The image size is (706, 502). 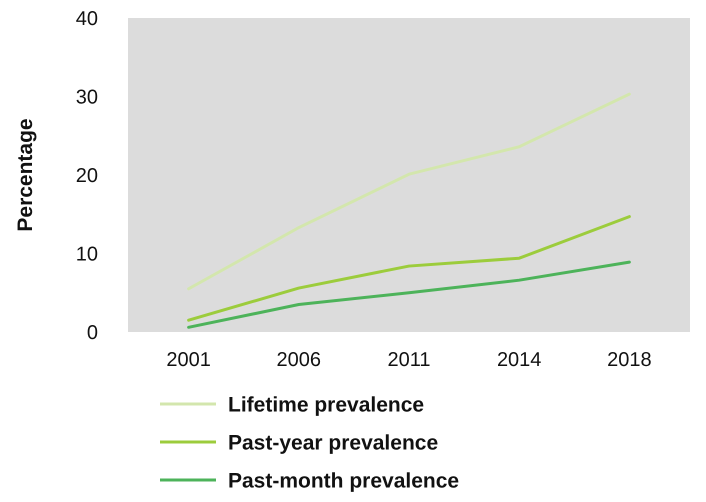 I want to click on legend-label: Past-month prevalence, so click(x=344, y=480).